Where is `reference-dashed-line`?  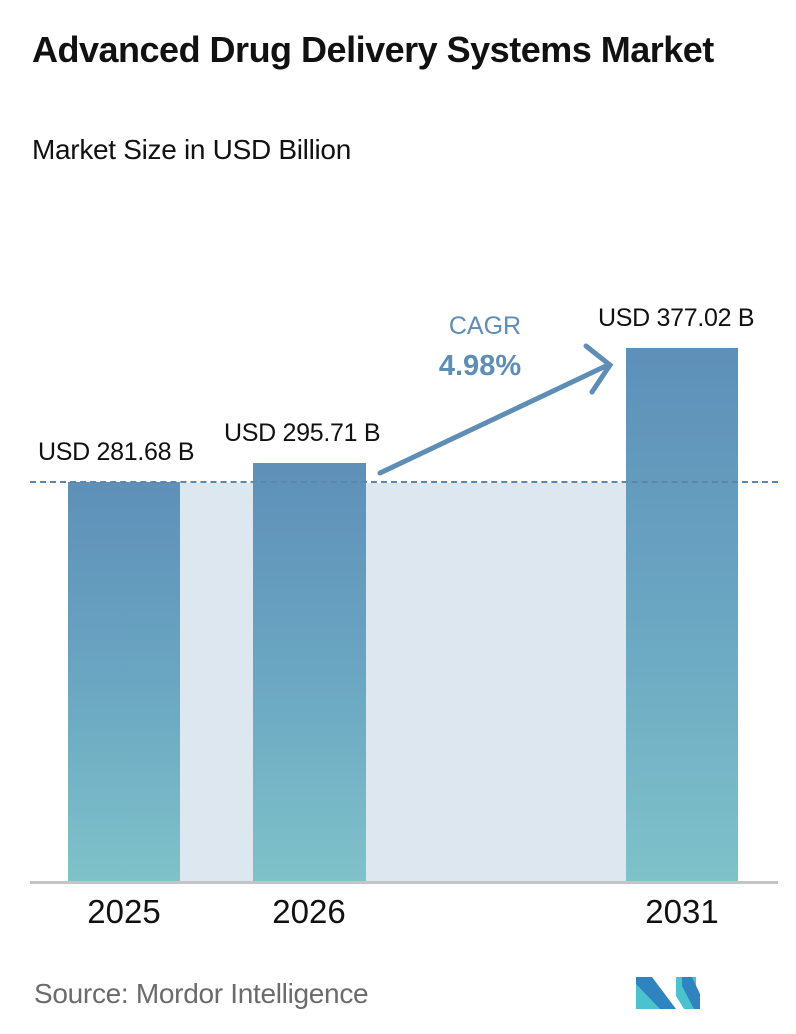
reference-dashed-line is located at coordinates (404, 482).